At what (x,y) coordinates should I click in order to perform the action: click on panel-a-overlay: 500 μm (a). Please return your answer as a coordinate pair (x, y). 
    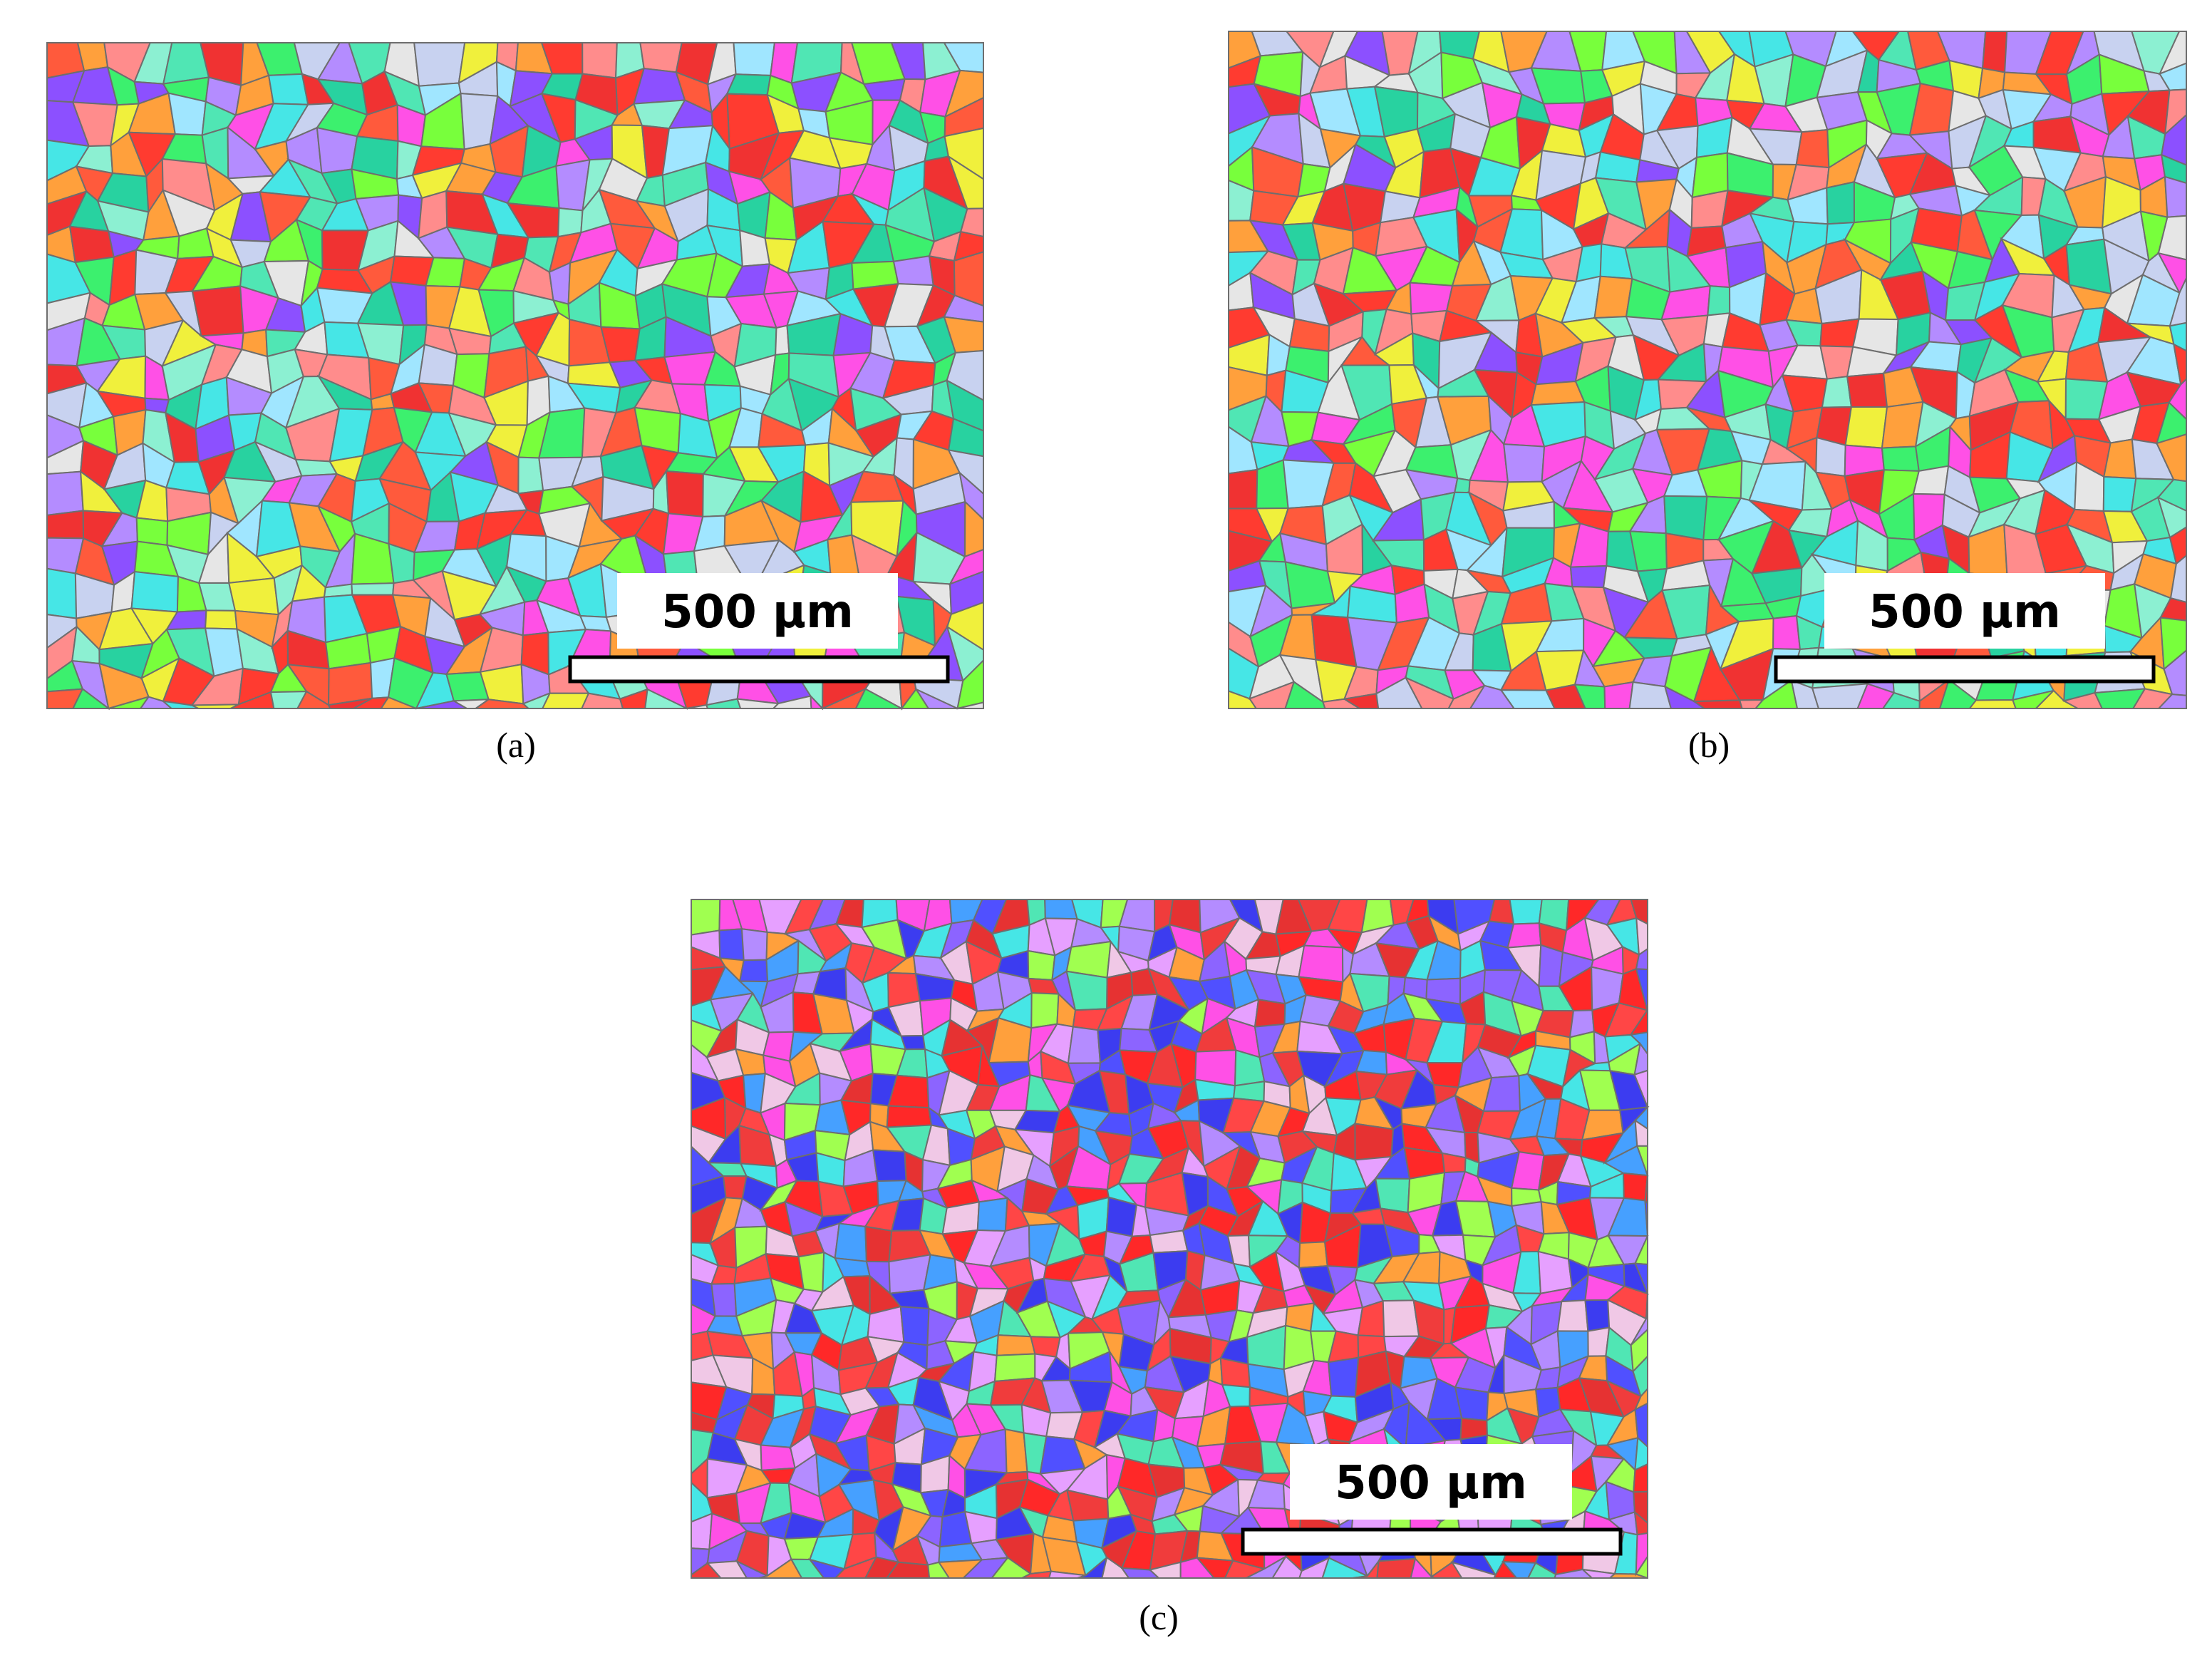
    Looking at the image, I should click on (723, 669).